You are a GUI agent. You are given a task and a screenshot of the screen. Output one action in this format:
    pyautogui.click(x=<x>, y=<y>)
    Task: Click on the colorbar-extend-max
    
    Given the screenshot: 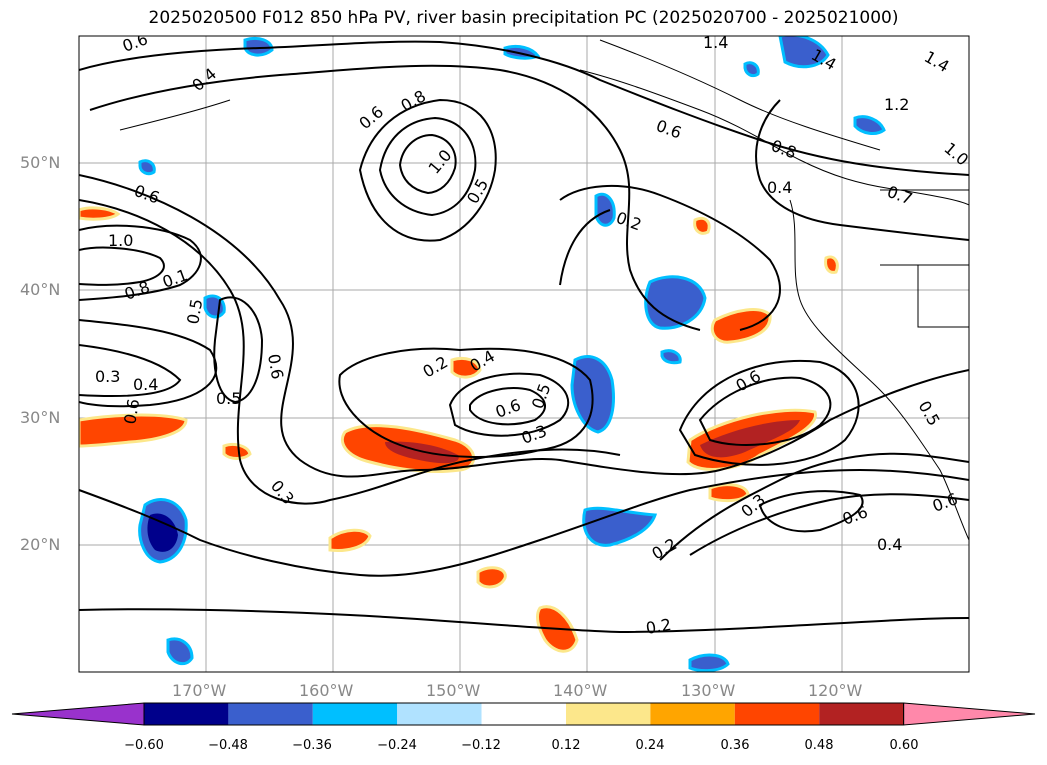 What is the action you would take?
    pyautogui.click(x=969, y=714)
    